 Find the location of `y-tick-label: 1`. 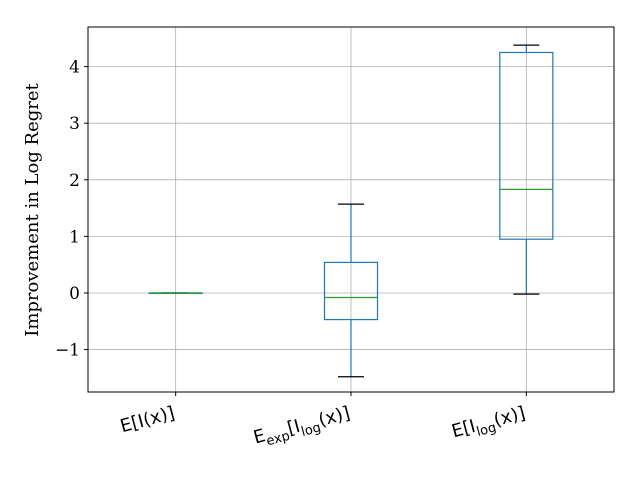

y-tick-label: 1 is located at coordinates (74, 237).